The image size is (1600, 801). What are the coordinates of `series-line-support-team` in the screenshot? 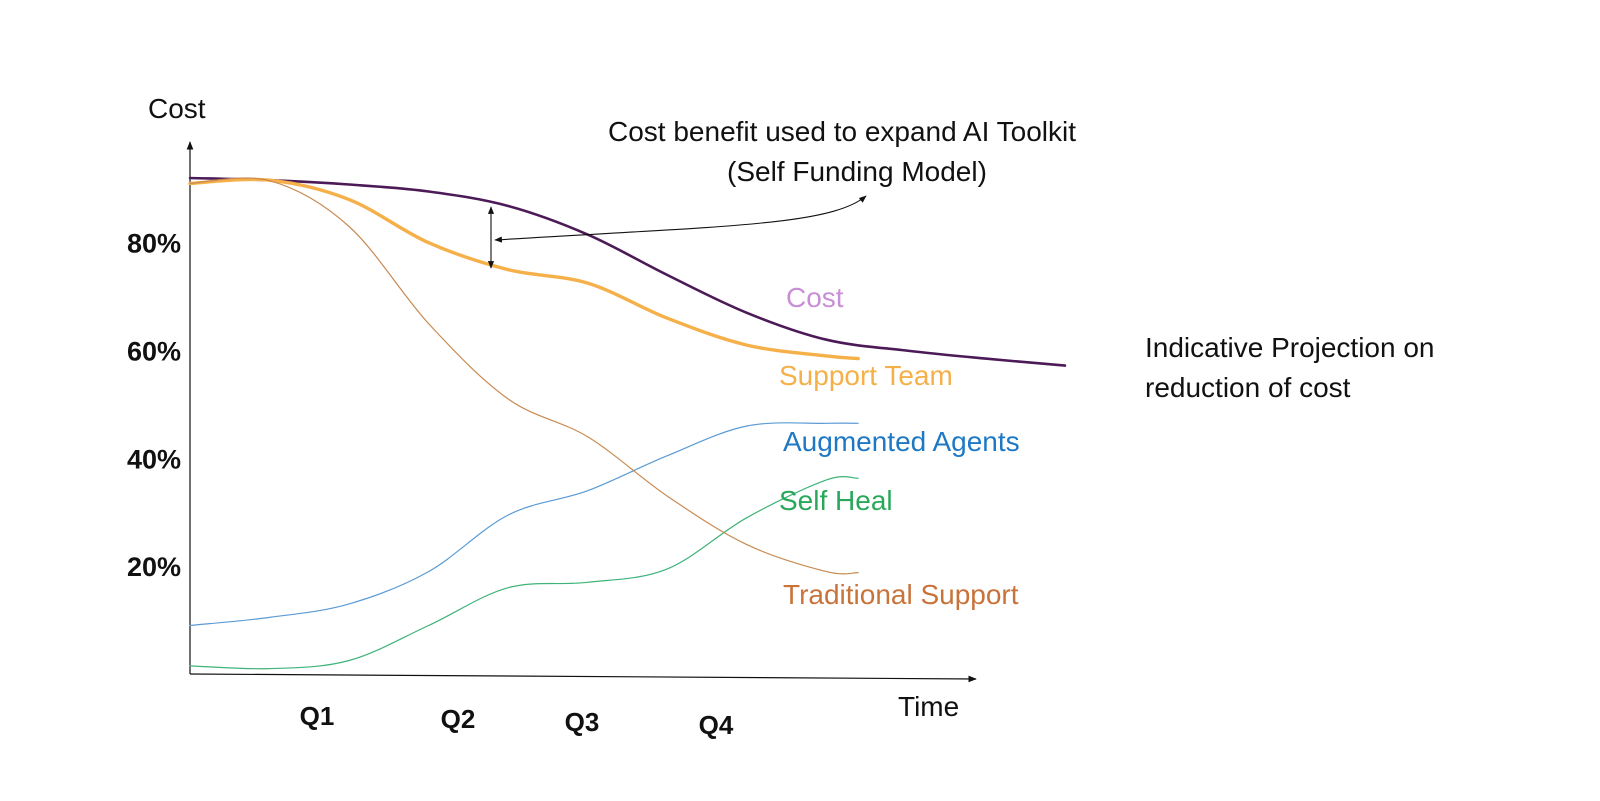 It's located at (524, 269).